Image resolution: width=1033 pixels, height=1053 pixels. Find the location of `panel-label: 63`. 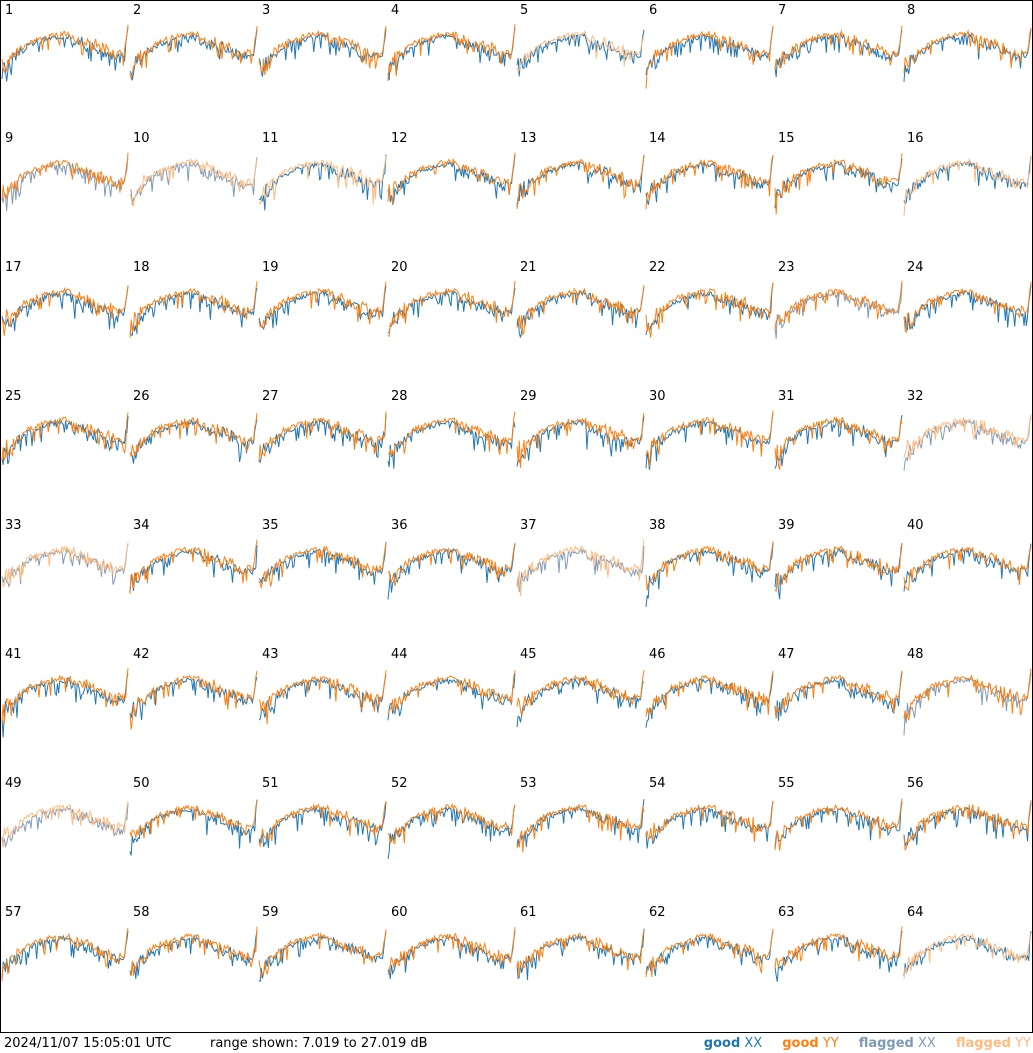

panel-label: 63 is located at coordinates (786, 912).